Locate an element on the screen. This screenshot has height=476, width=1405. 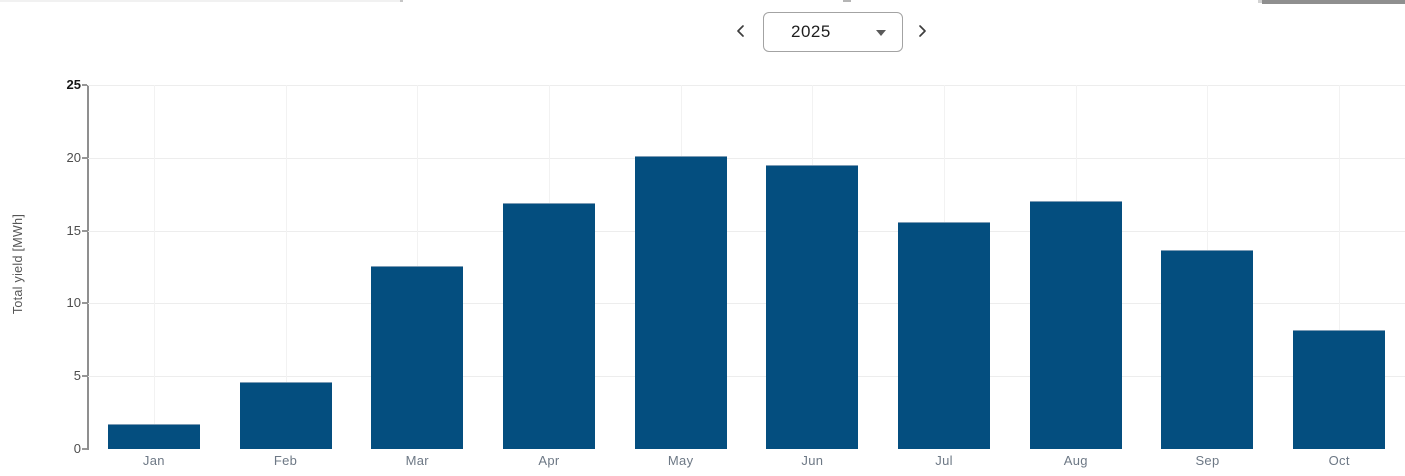
cropped-element-edge-center is located at coordinates (847, 1).